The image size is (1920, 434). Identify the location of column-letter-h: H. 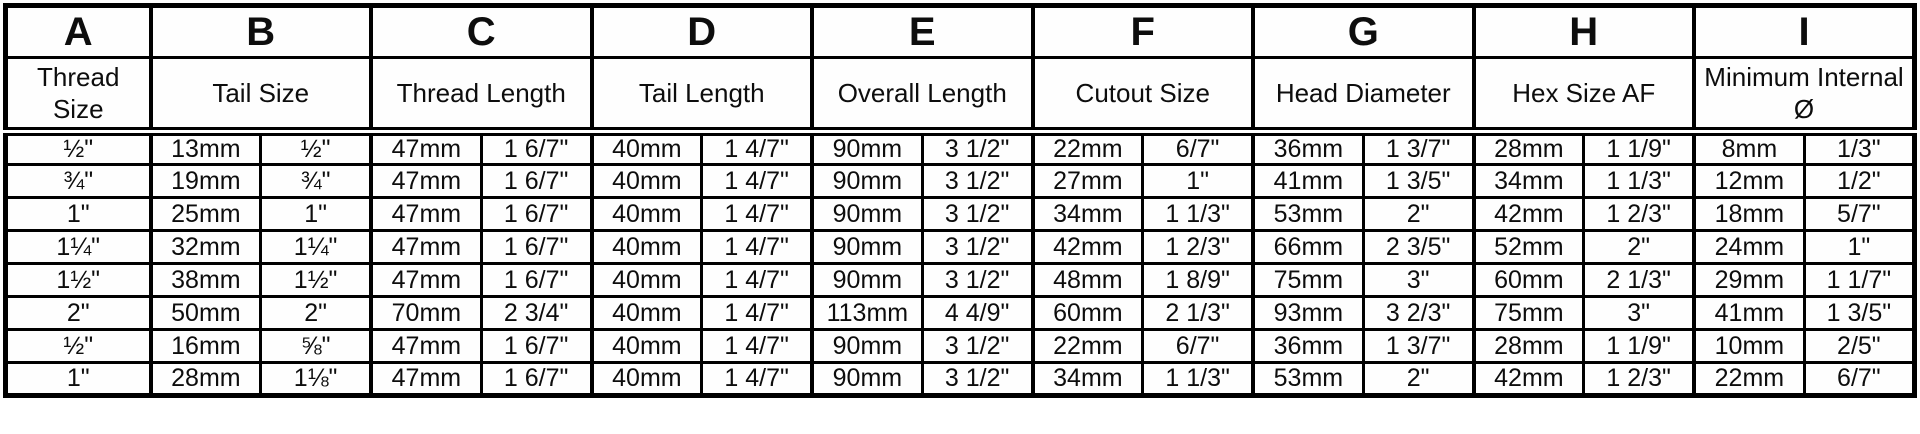
(1583, 31).